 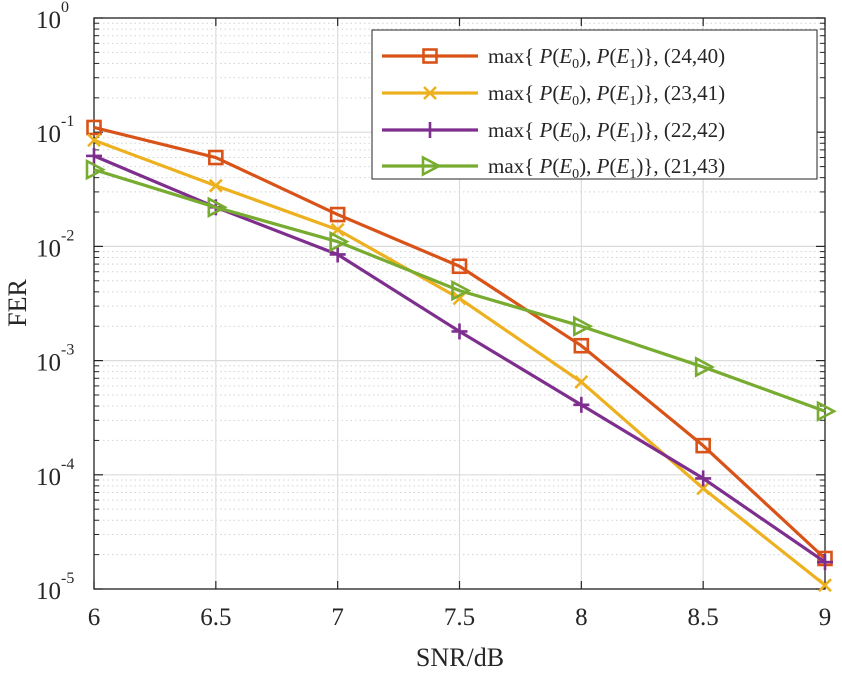 I want to click on y-tick-label: 10 -4, so click(x=55, y=473).